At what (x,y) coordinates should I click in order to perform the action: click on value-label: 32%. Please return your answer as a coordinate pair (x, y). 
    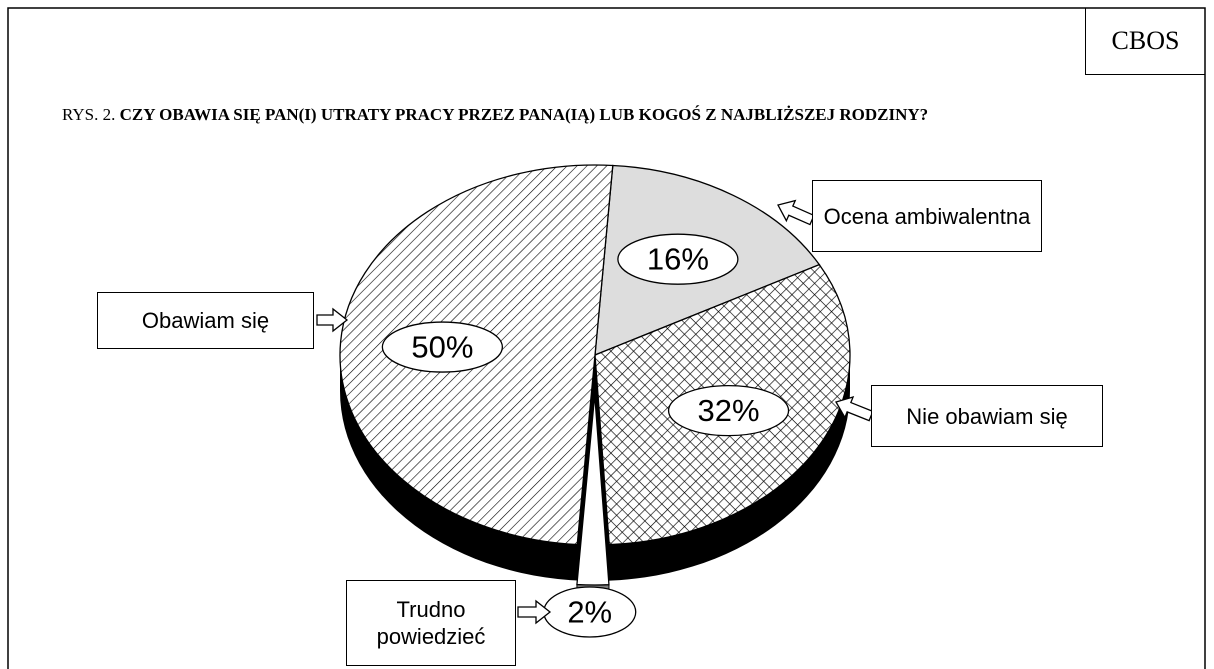
    Looking at the image, I should click on (729, 410).